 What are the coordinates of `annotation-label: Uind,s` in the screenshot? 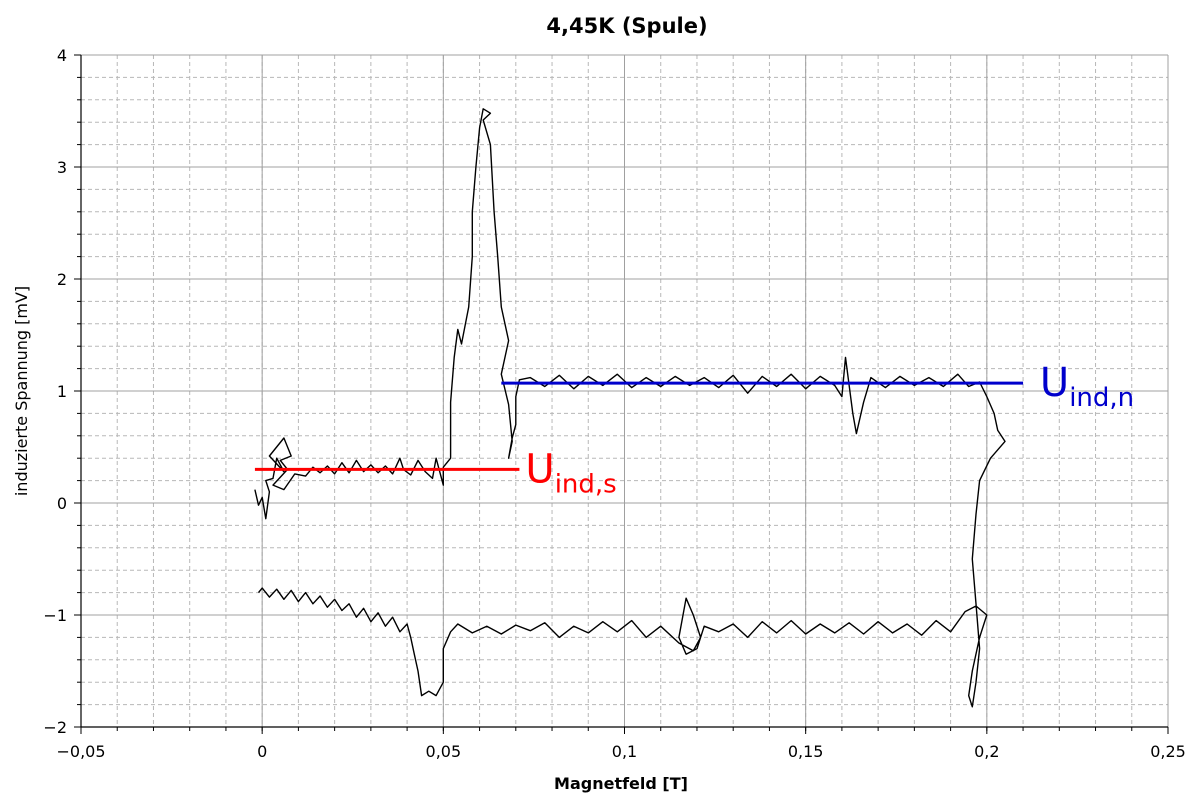 It's located at (570, 472).